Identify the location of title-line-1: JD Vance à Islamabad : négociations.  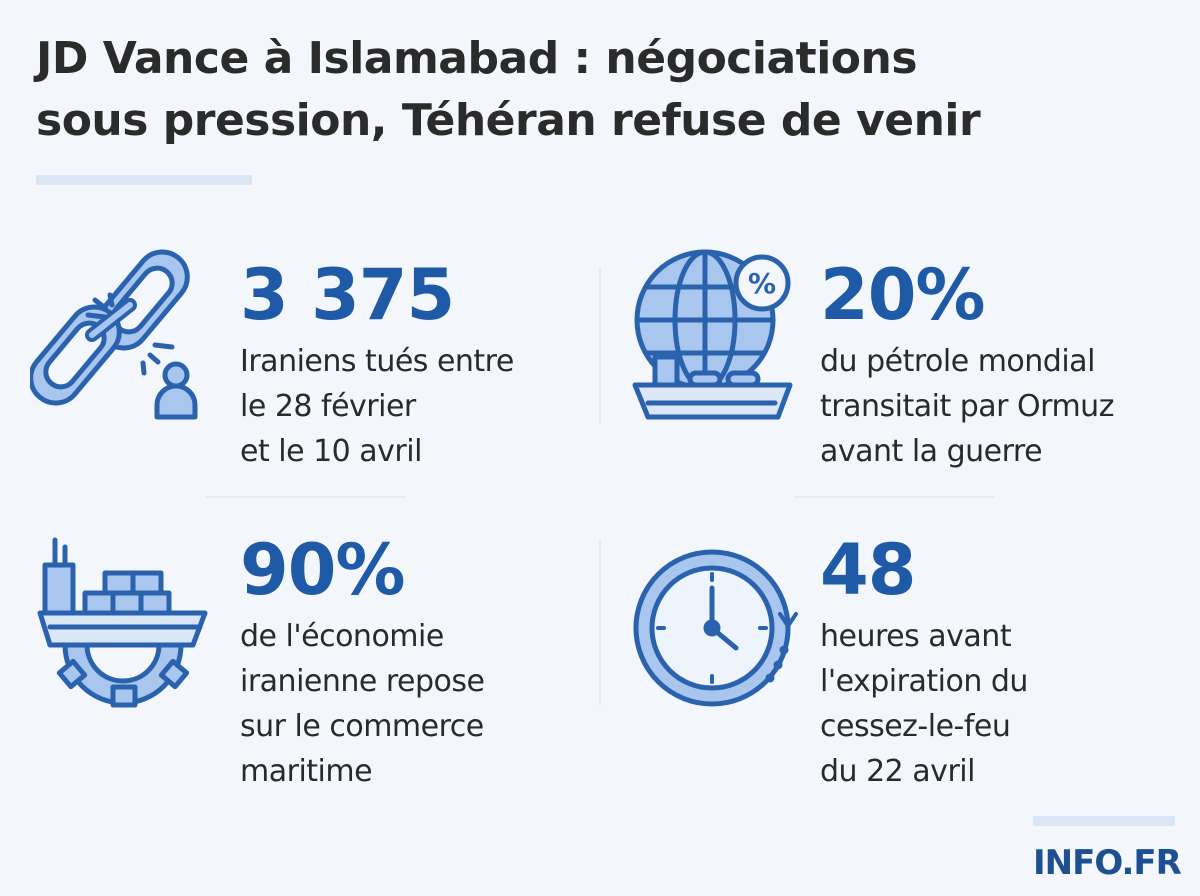
(477, 58).